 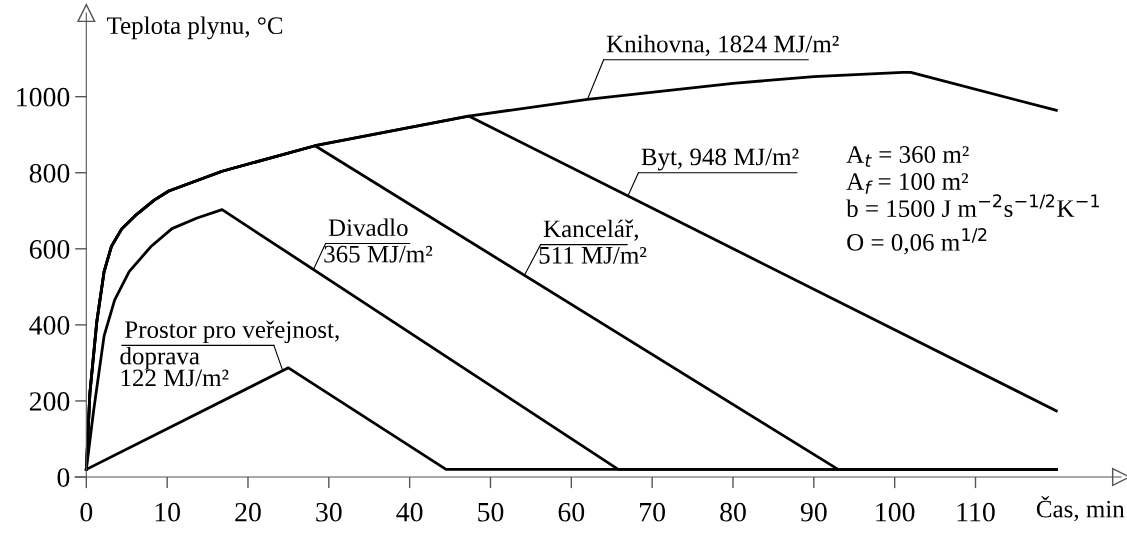 What do you see at coordinates (733, 512) in the screenshot?
I see `x-tick-label: 80` at bounding box center [733, 512].